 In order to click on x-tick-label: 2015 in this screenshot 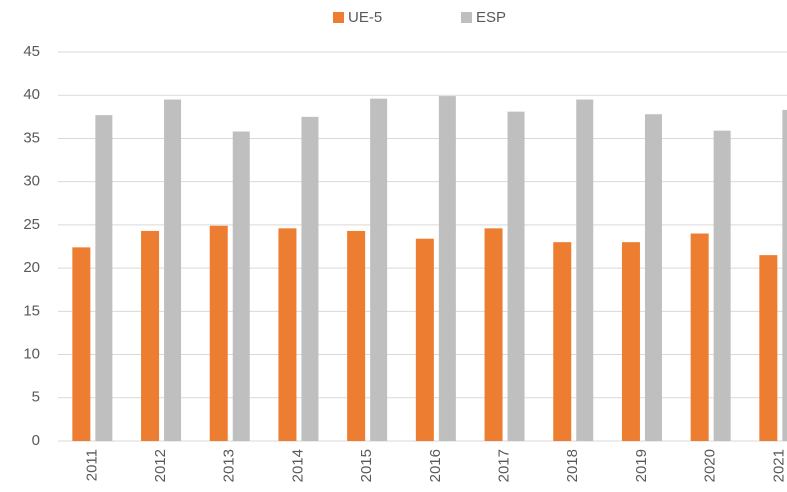, I will do `click(366, 465)`.